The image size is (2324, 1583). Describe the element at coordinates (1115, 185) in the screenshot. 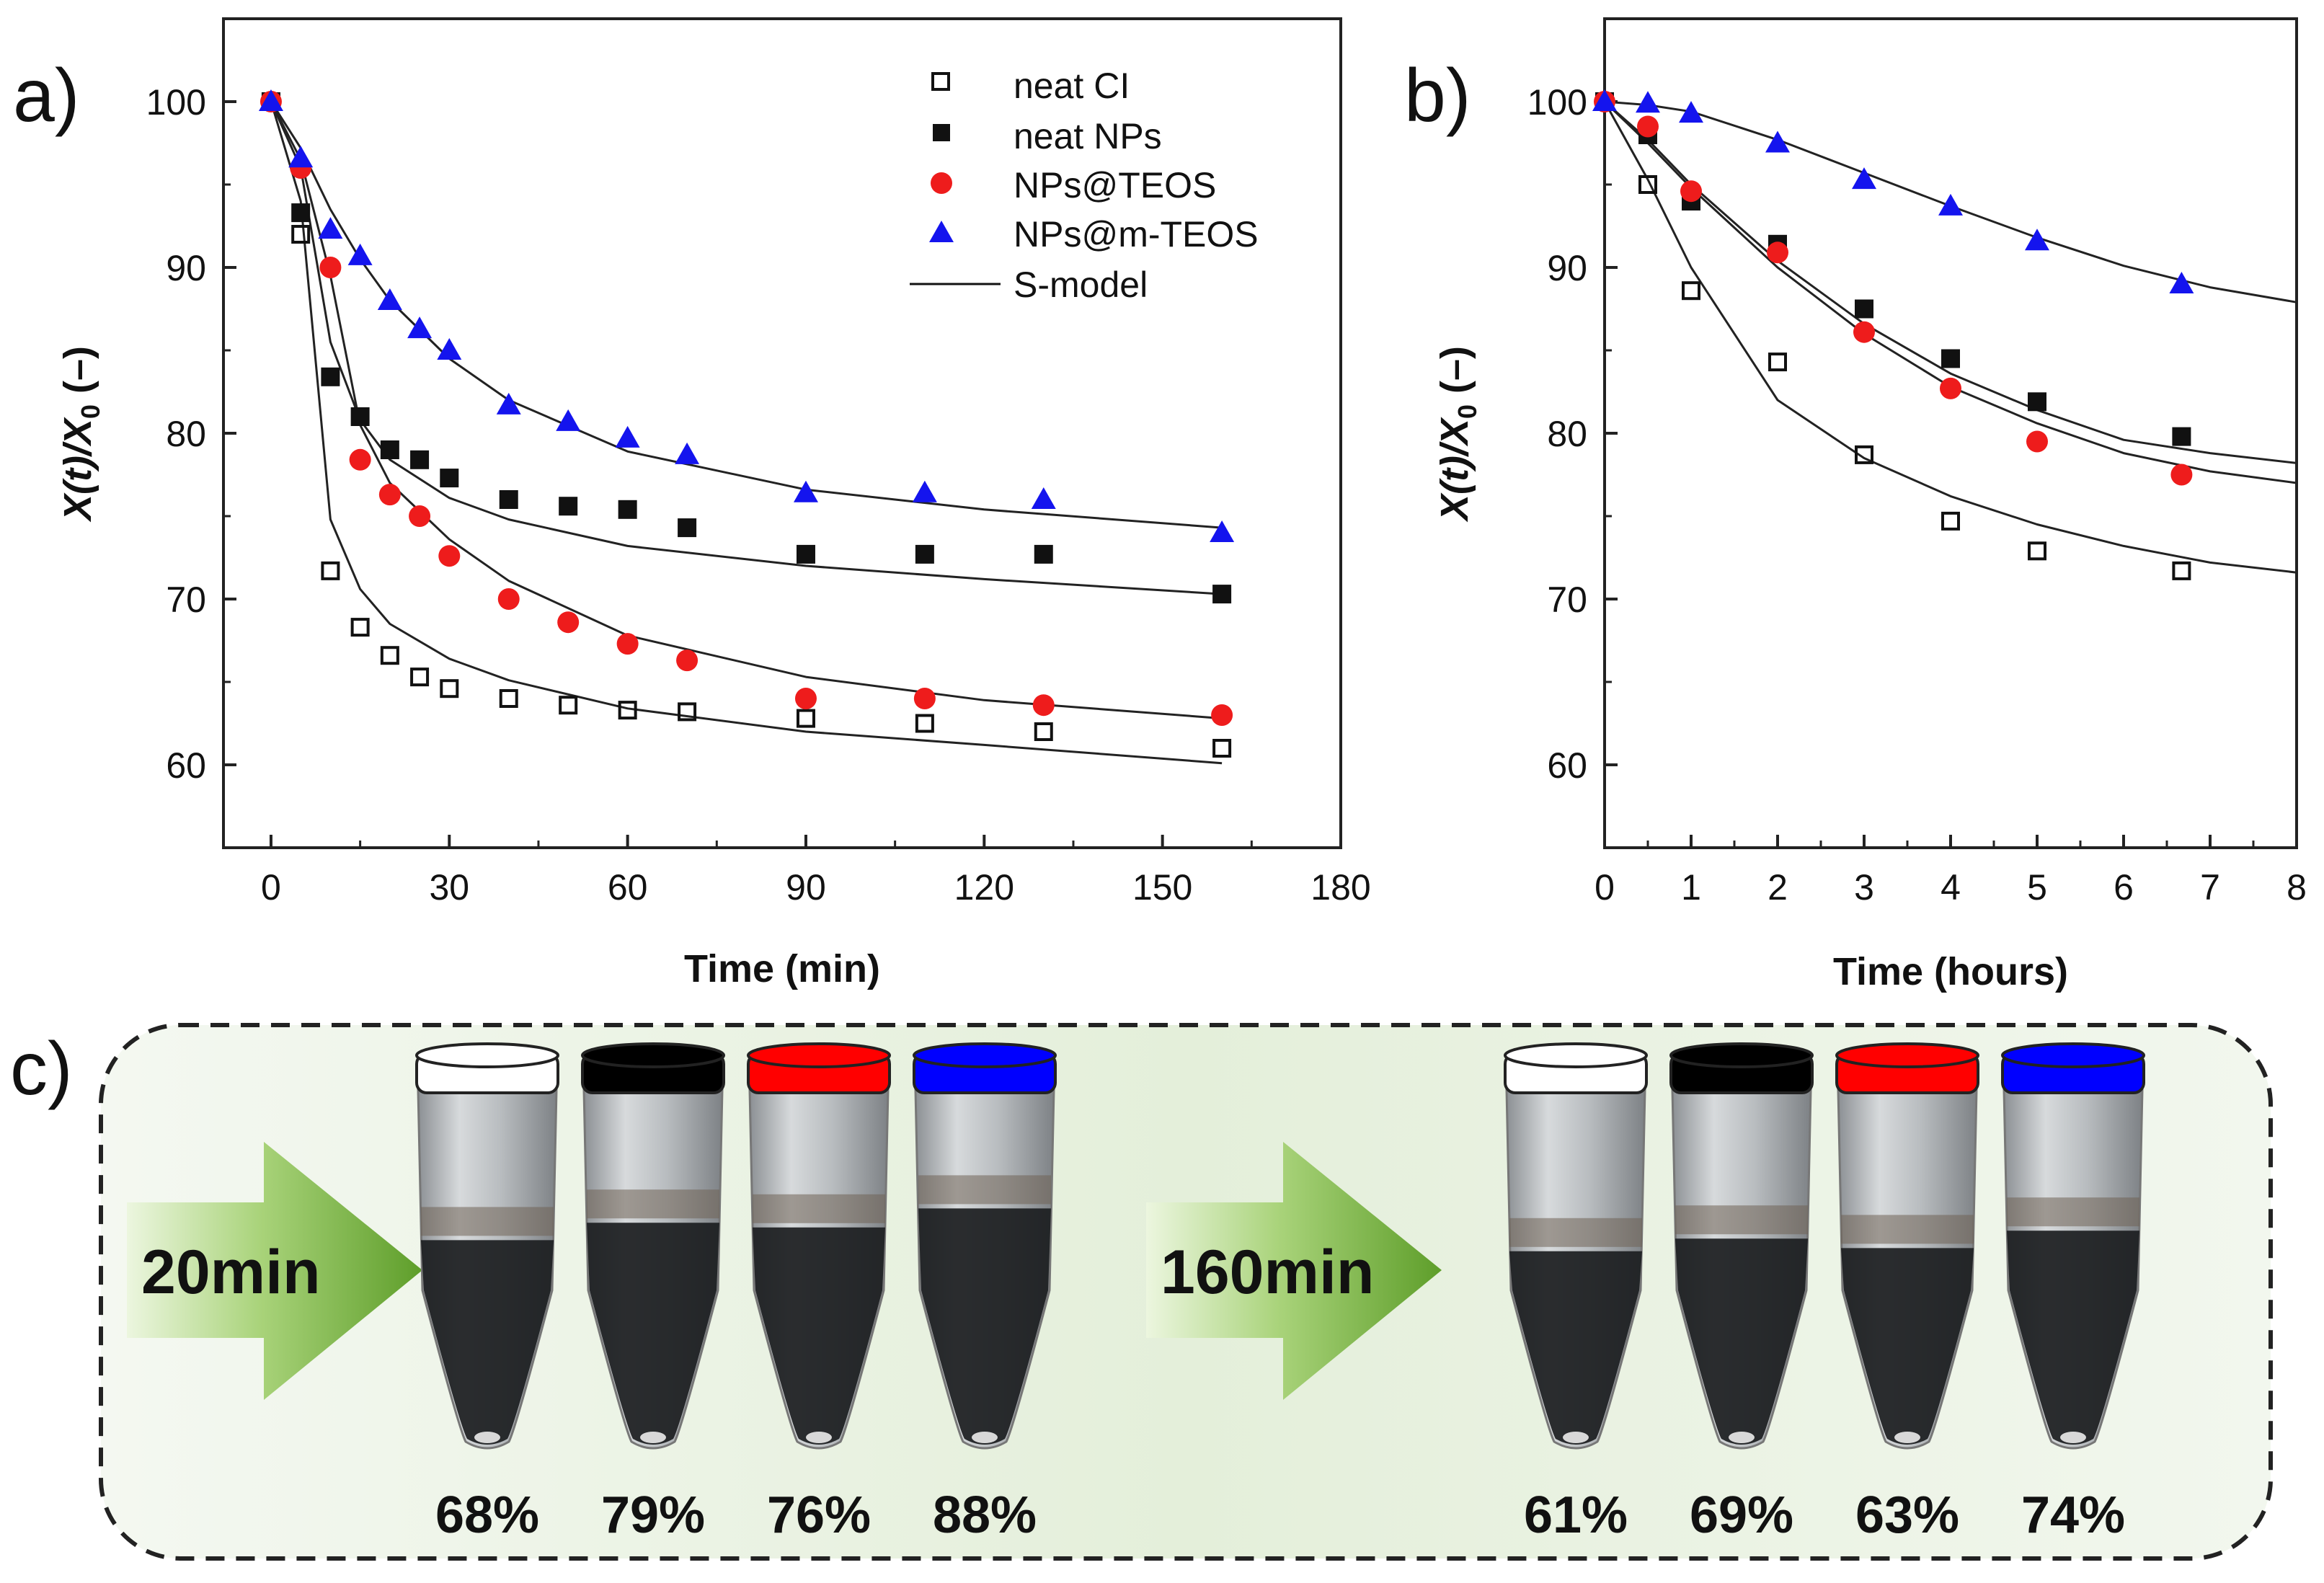

I see `legend-label-nps-teos: NPs@TEOS` at that location.